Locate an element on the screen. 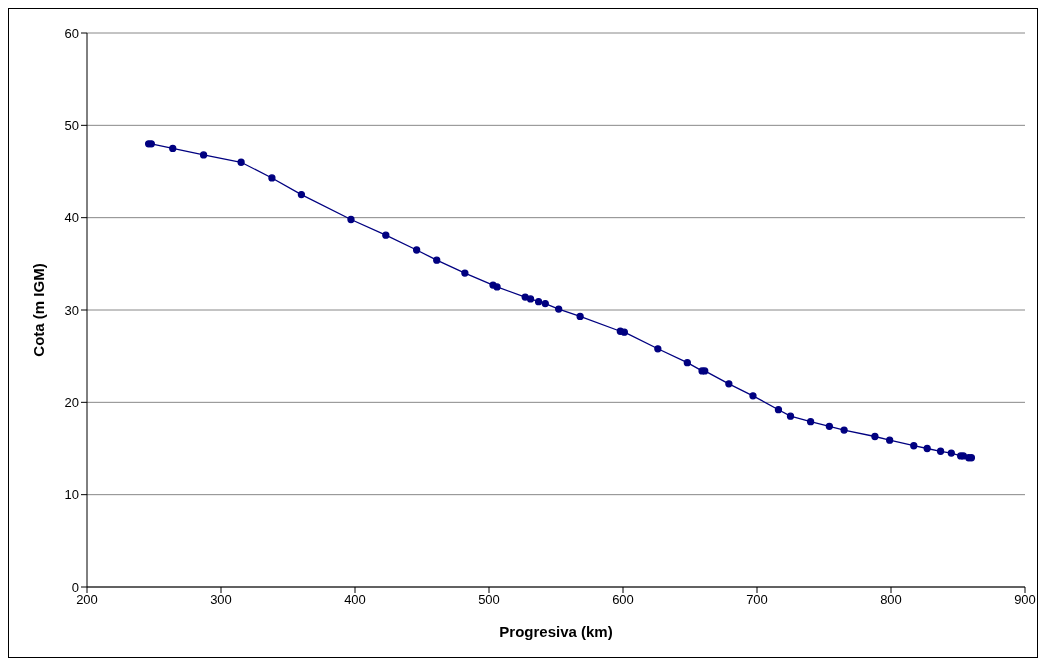  x-axis-title: Progresiva (km) is located at coordinates (556, 631).